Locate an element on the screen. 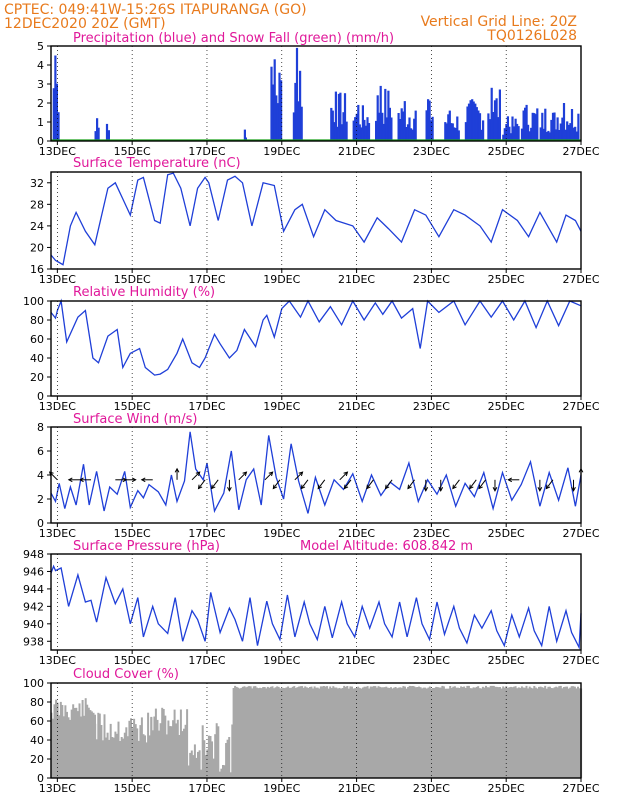 The height and width of the screenshot is (800, 618). wind-arrow is located at coordinates (456, 484).